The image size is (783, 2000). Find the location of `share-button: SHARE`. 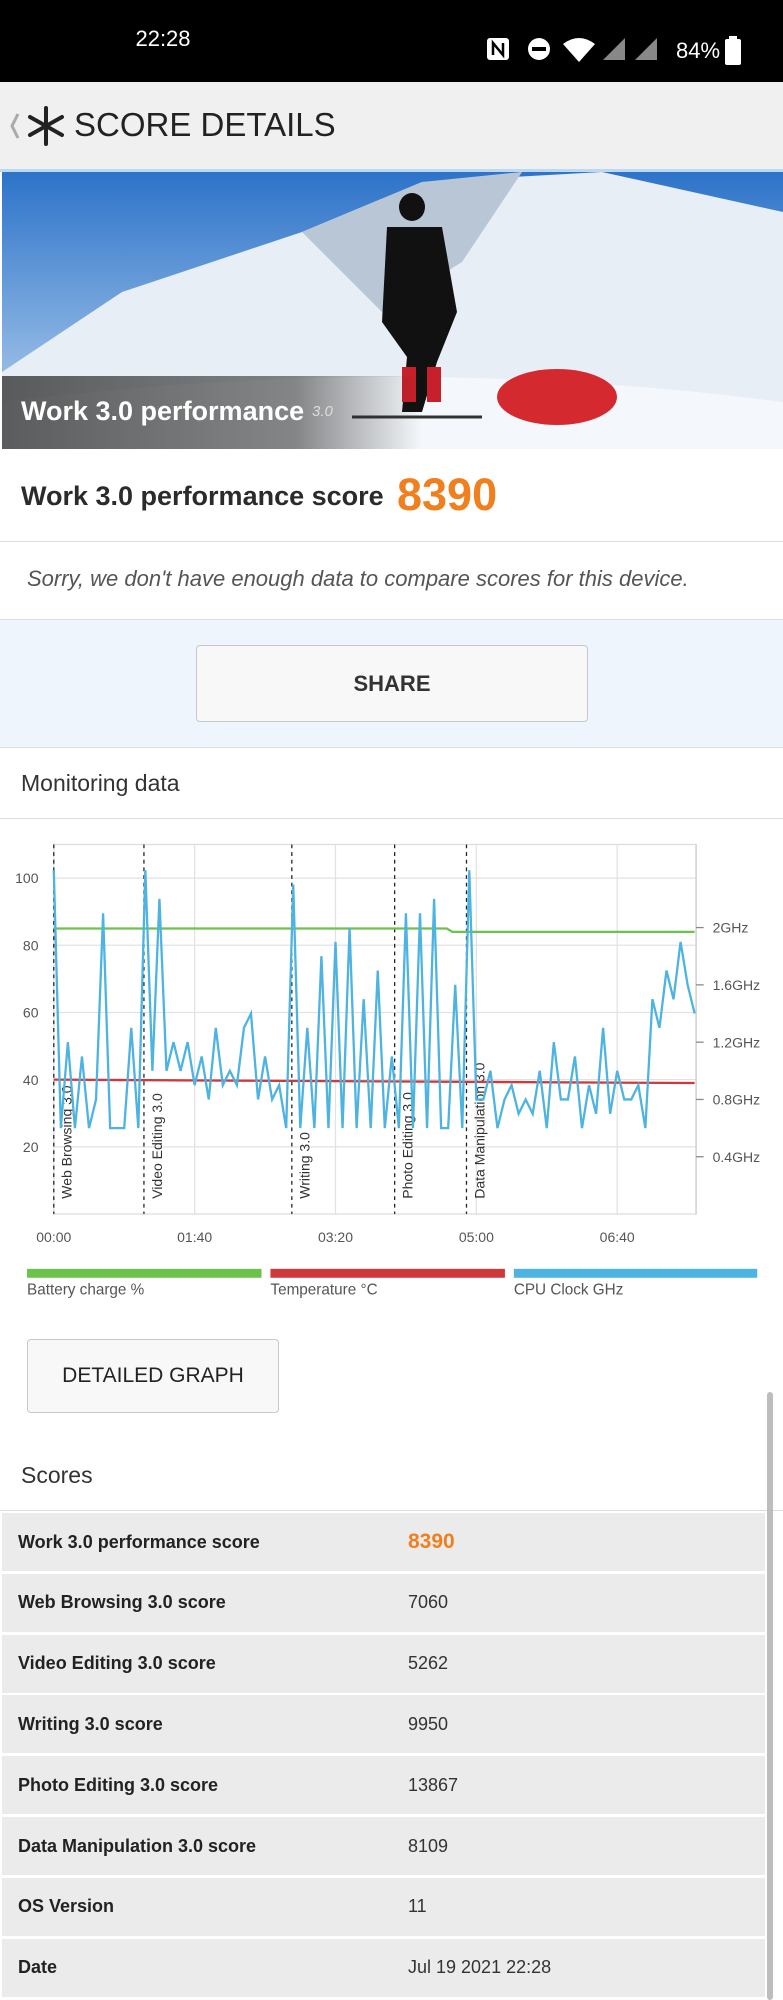

share-button: SHARE is located at coordinates (392, 683).